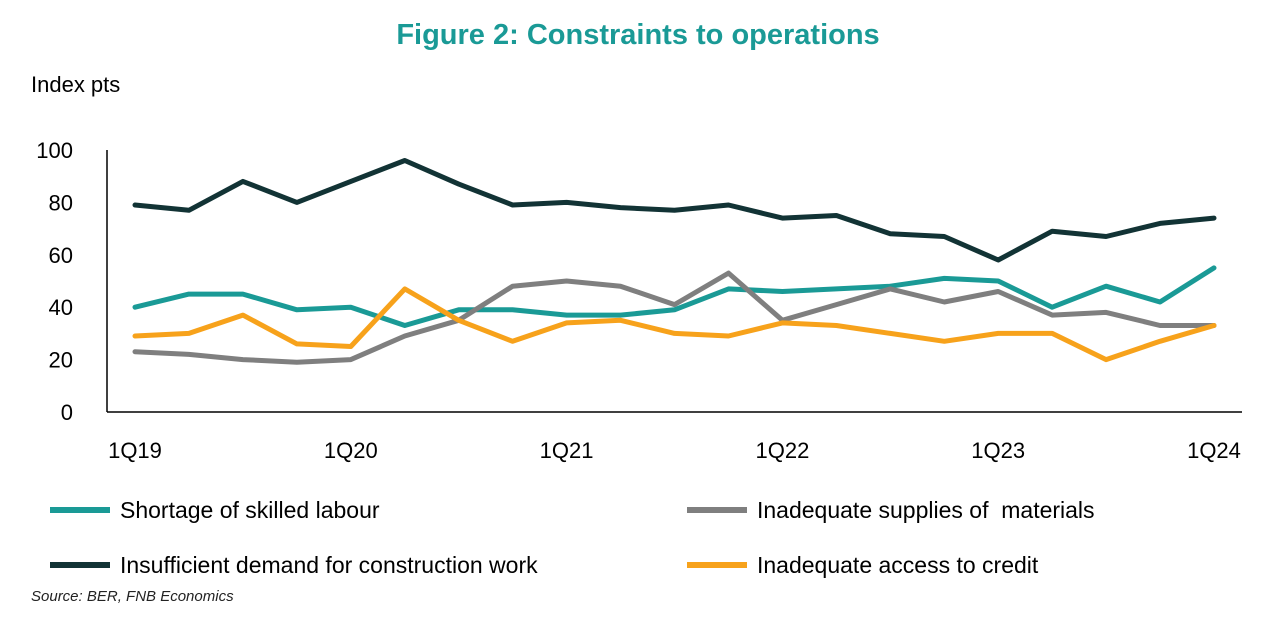  I want to click on x-tick-label: 1Q19, so click(135, 450).